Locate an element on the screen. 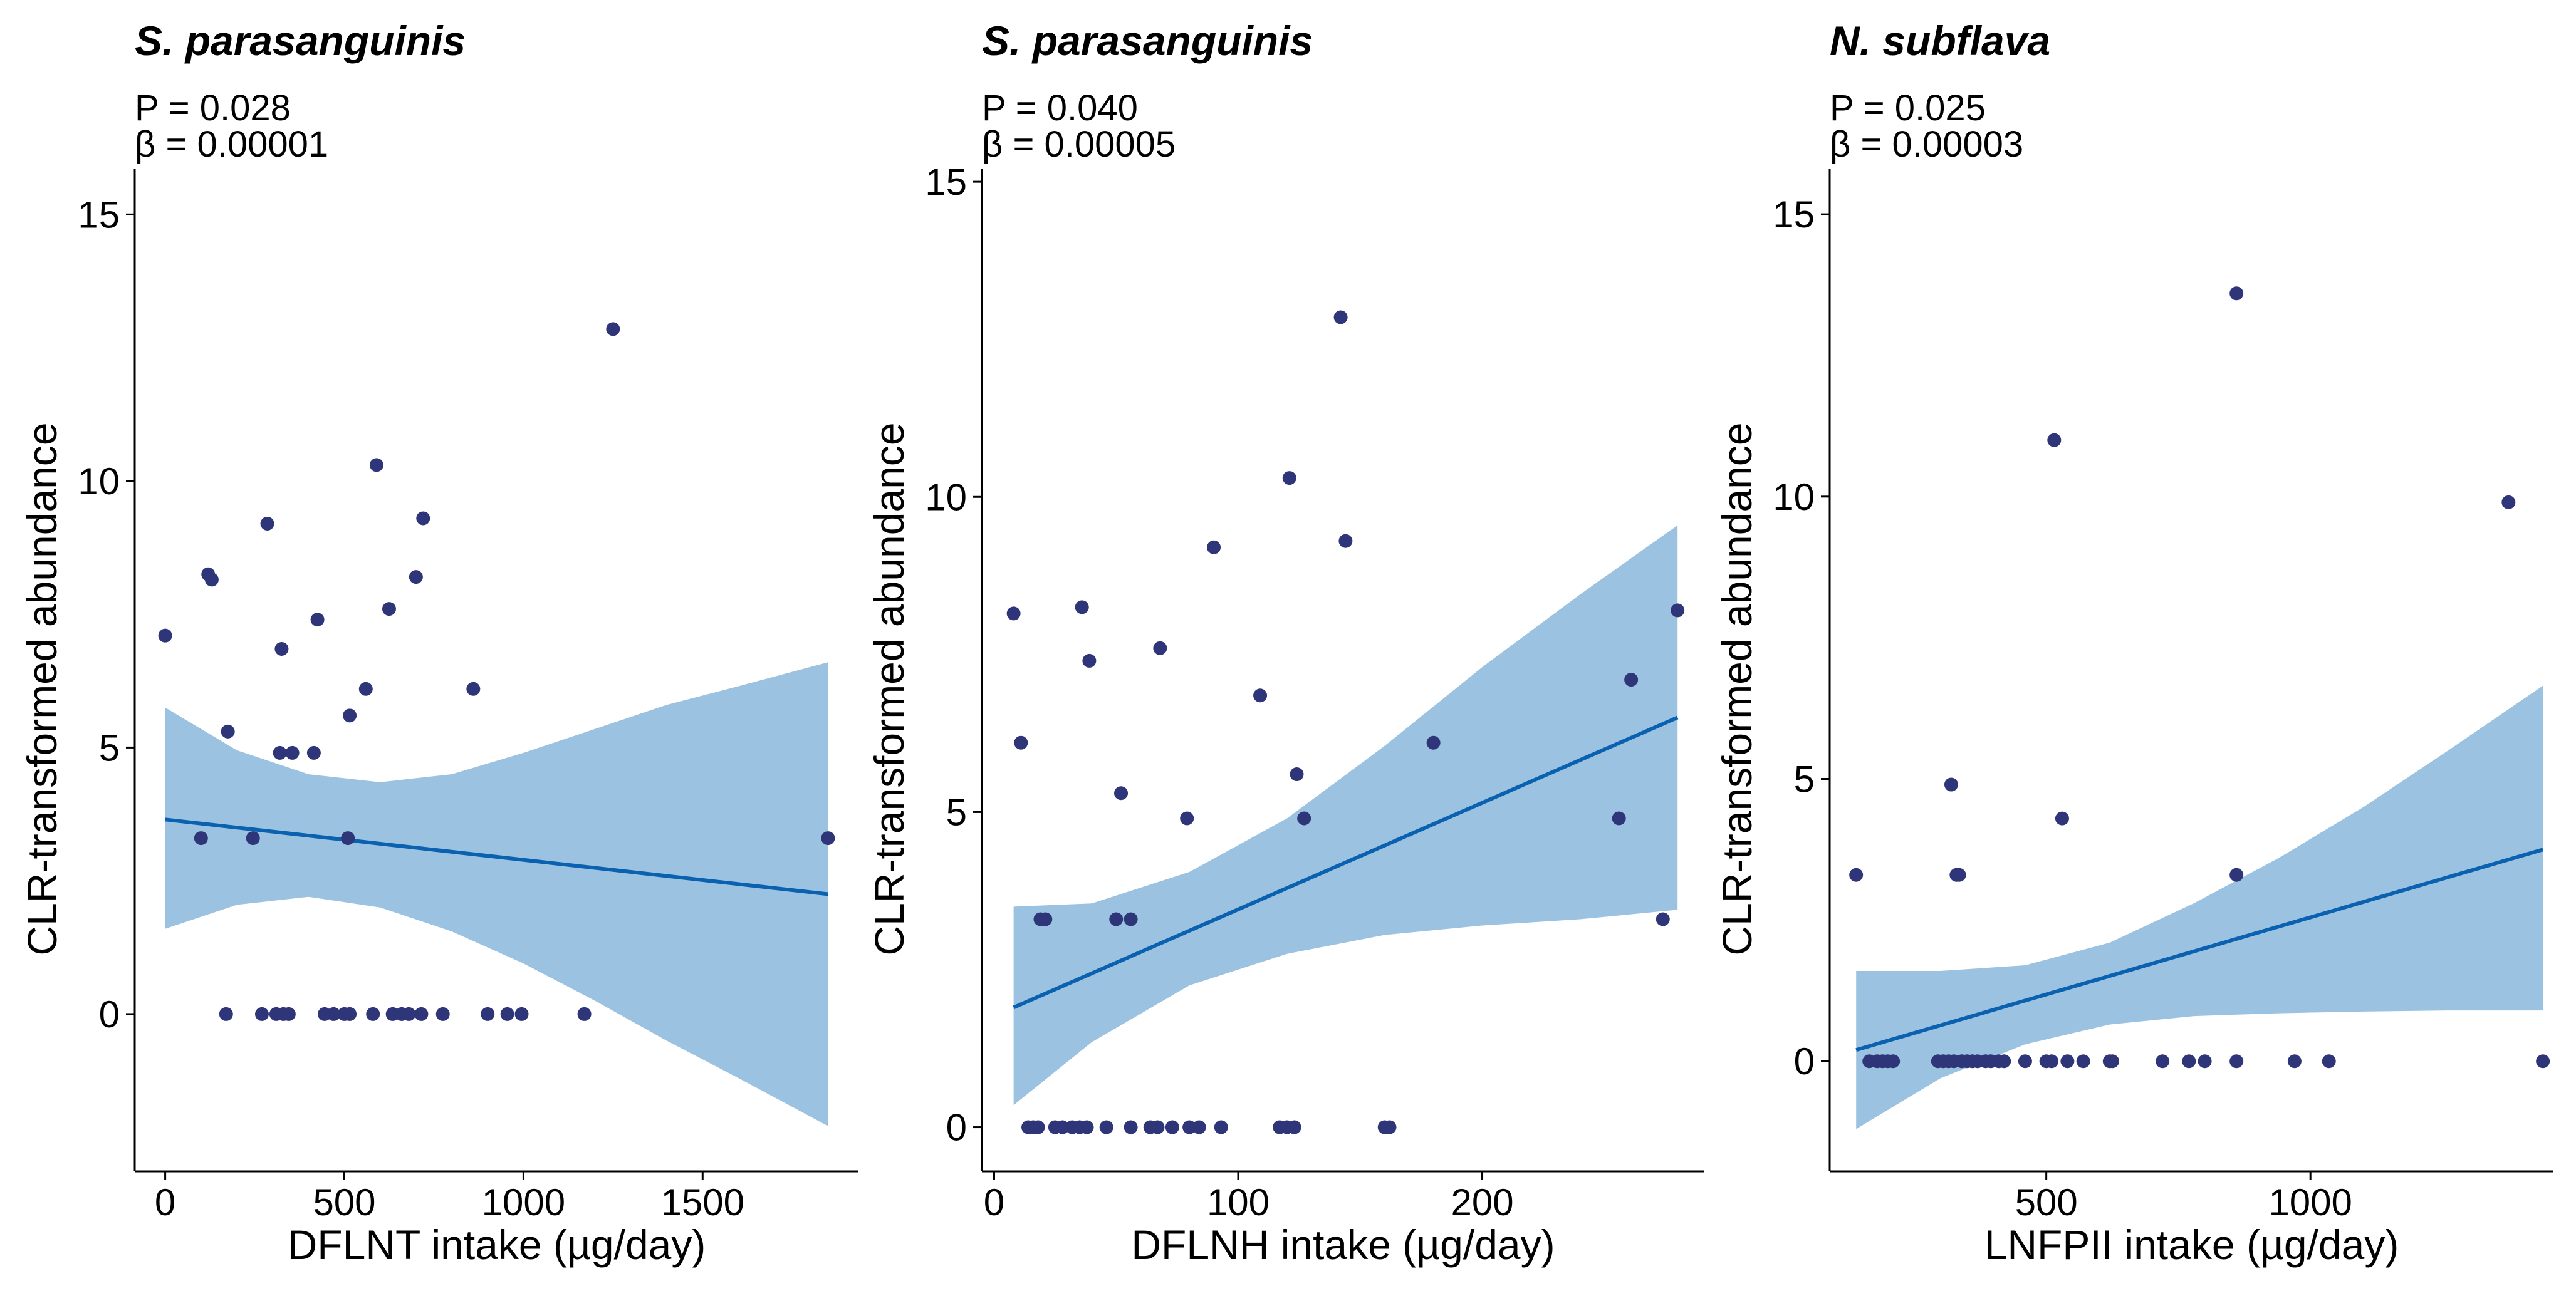  p-value-annotation: P = 0.040 is located at coordinates (1060, 108).